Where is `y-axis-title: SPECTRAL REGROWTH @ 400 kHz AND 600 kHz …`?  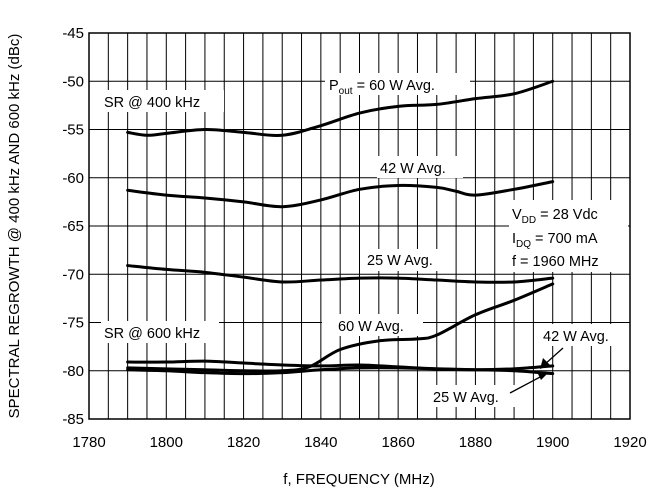 y-axis-title: SPECTRAL REGROWTH @ 400 kHz AND 600 kHz … is located at coordinates (14, 226).